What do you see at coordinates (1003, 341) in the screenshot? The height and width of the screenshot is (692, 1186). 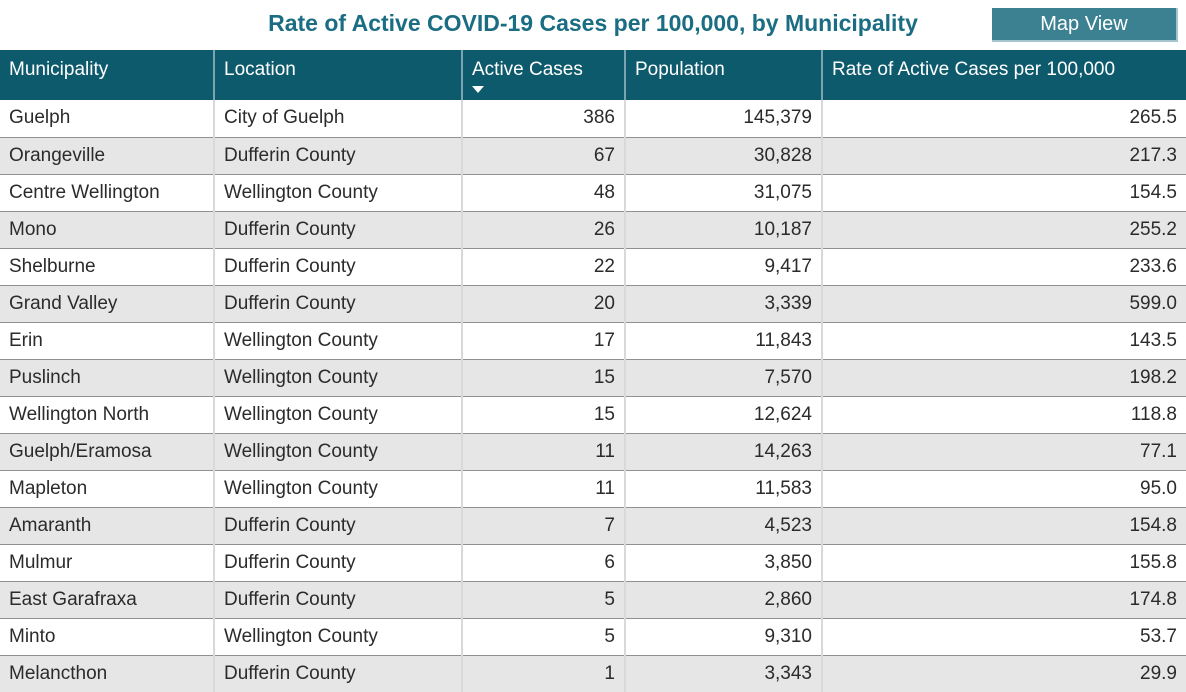 I see `cell-rate: 143.5` at bounding box center [1003, 341].